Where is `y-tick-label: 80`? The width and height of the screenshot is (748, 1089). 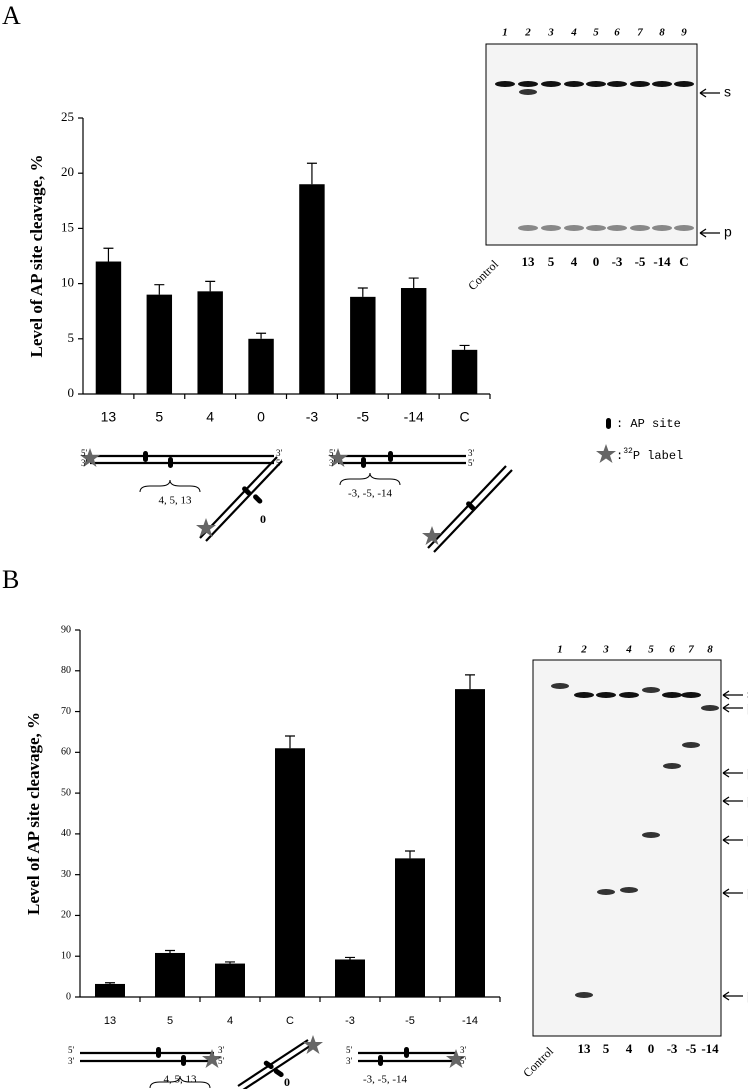
y-tick-label: 80 is located at coordinates (66, 670).